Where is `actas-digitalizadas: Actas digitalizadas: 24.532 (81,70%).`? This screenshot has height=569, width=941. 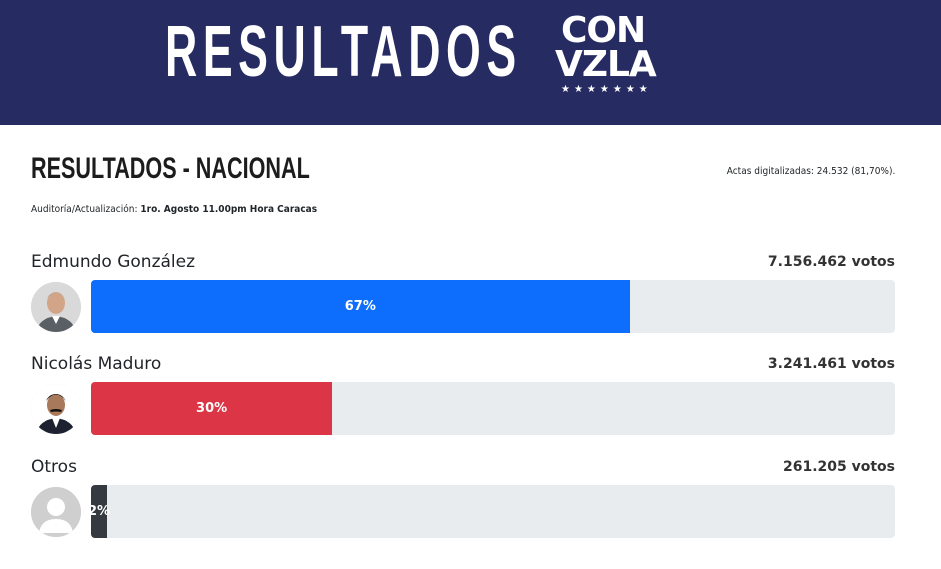 actas-digitalizadas: Actas digitalizadas: 24.532 (81,70%). is located at coordinates (810, 171).